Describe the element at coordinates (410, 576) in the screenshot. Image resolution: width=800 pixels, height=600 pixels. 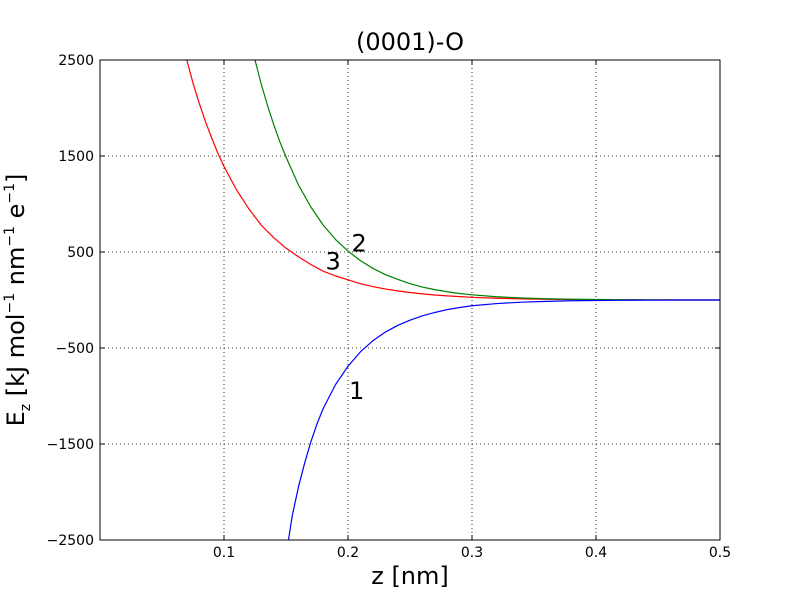
I see `x-axis-title: z [nm]` at that location.